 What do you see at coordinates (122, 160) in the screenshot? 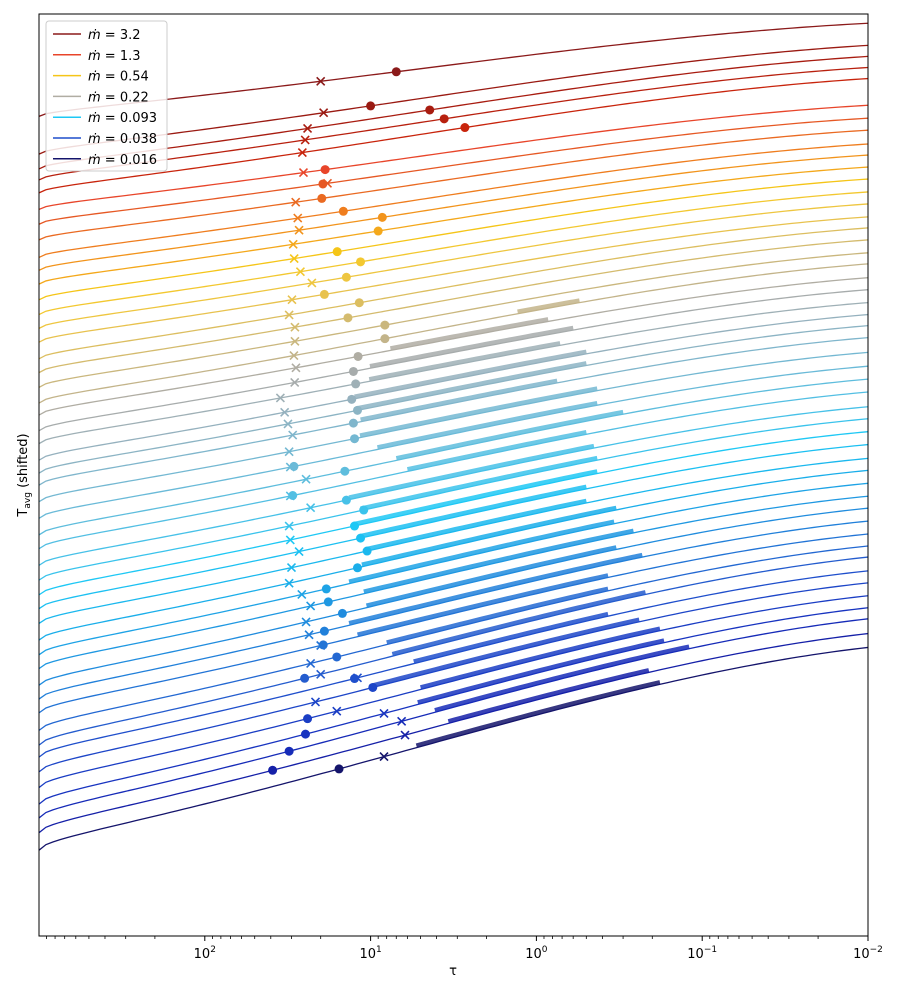
I see `legend-label: ṁ = 0.016` at bounding box center [122, 160].